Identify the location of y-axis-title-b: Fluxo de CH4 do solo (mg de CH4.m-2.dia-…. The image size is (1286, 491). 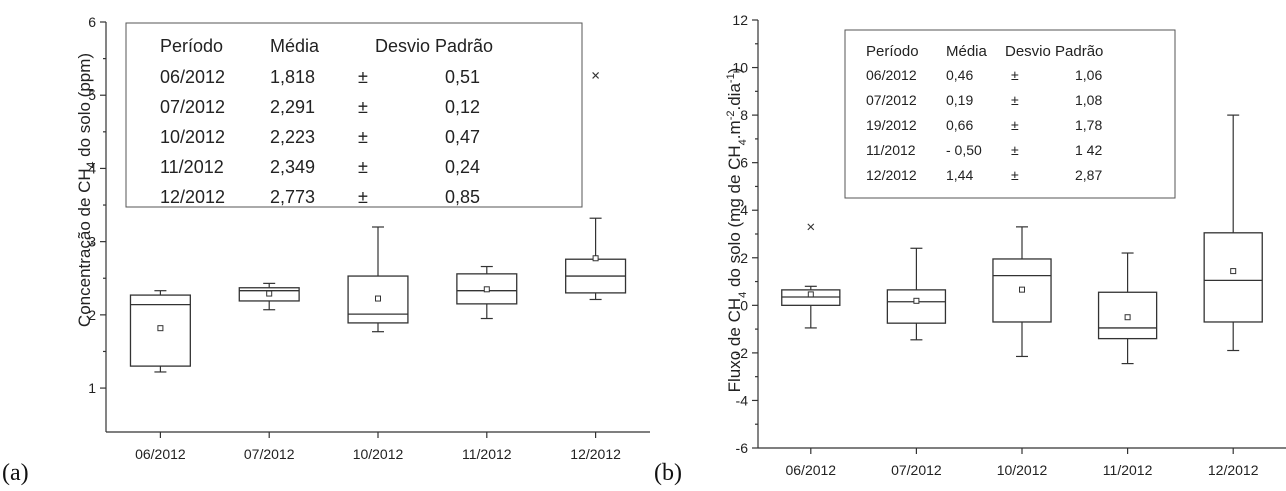
(737, 230).